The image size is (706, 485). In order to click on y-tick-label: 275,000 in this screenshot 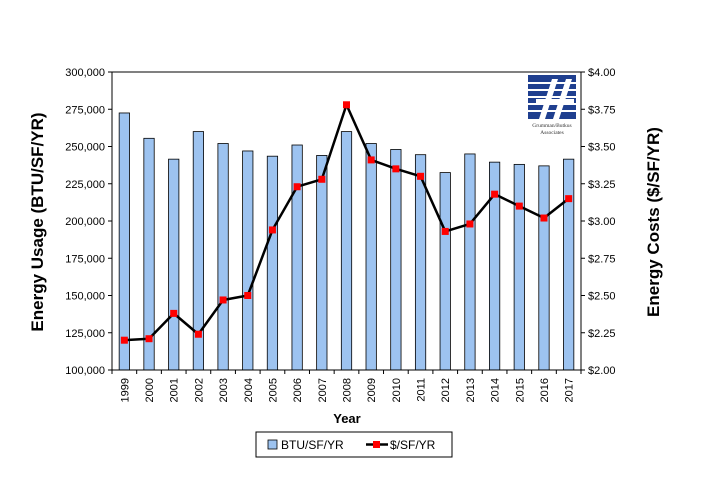, I will do `click(85, 110)`.